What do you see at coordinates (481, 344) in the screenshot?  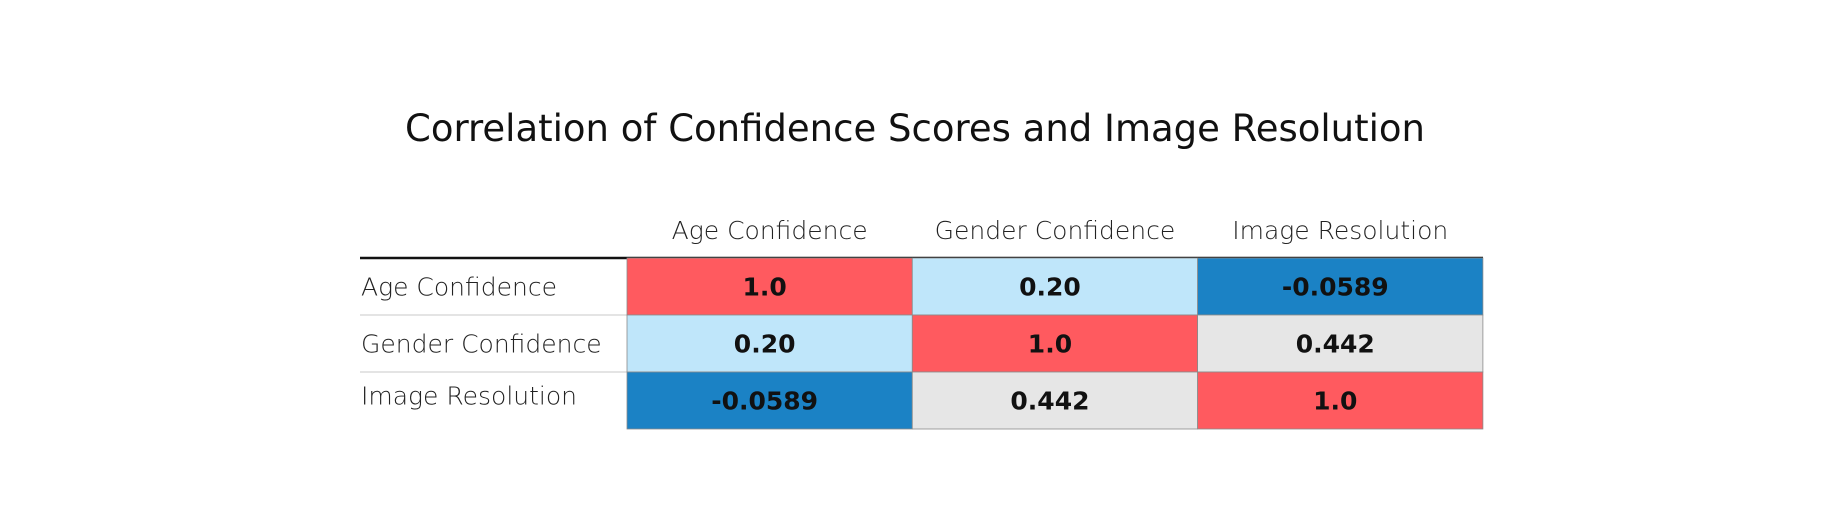 I see `row-label: Gender Confidence` at bounding box center [481, 344].